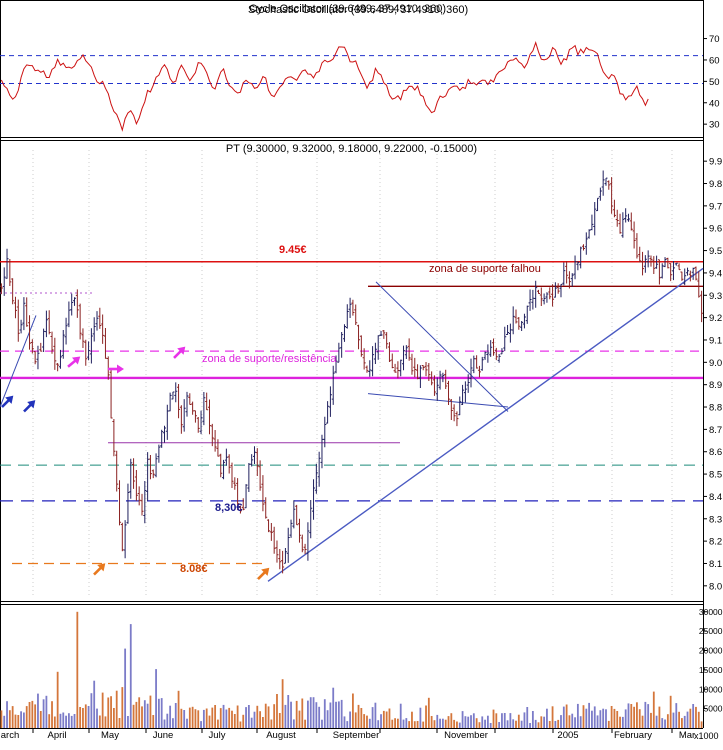  Describe the element at coordinates (715, 408) in the screenshot. I see `svg-text: 8.8` at that location.